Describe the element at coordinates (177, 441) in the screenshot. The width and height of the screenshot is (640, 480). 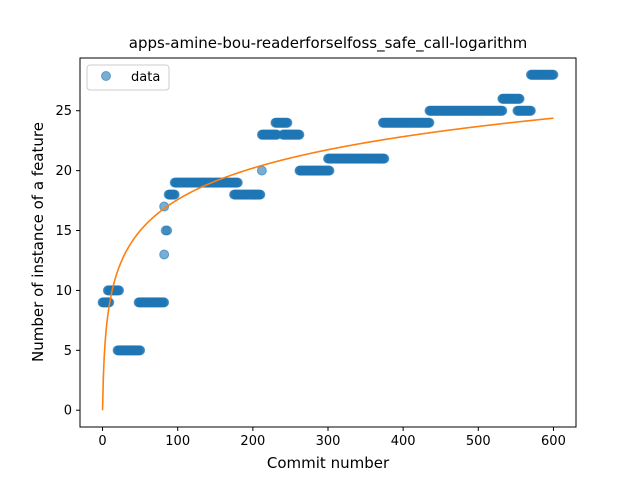
I see `x-tick-label: 100` at that location.